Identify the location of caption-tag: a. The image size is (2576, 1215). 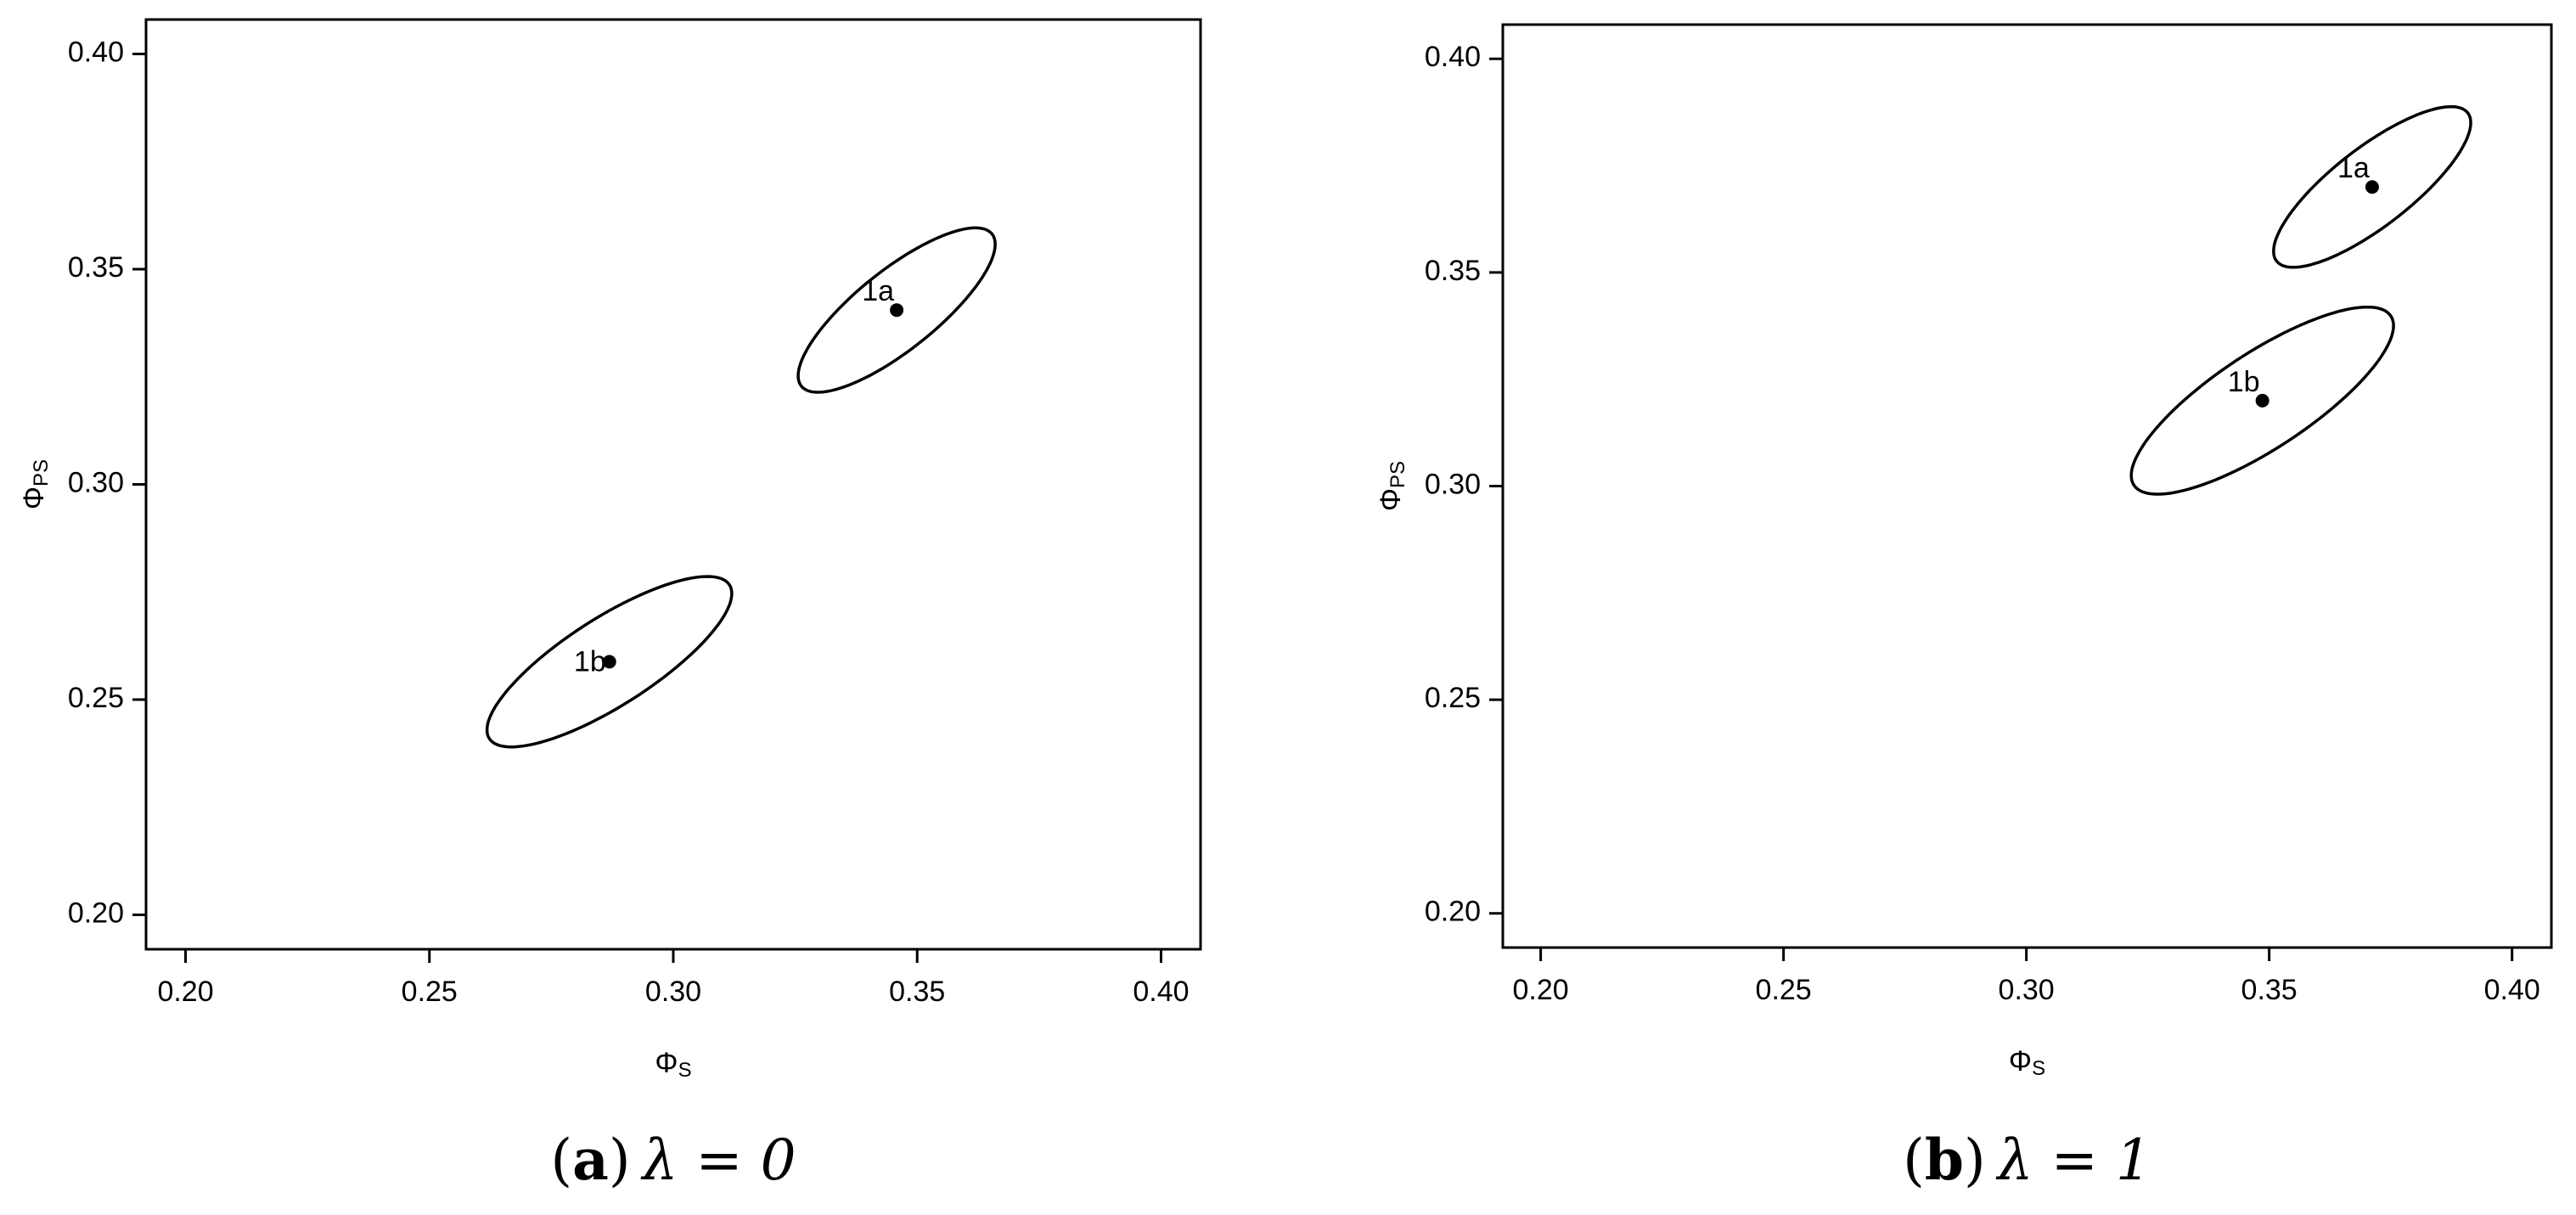
(590, 1160).